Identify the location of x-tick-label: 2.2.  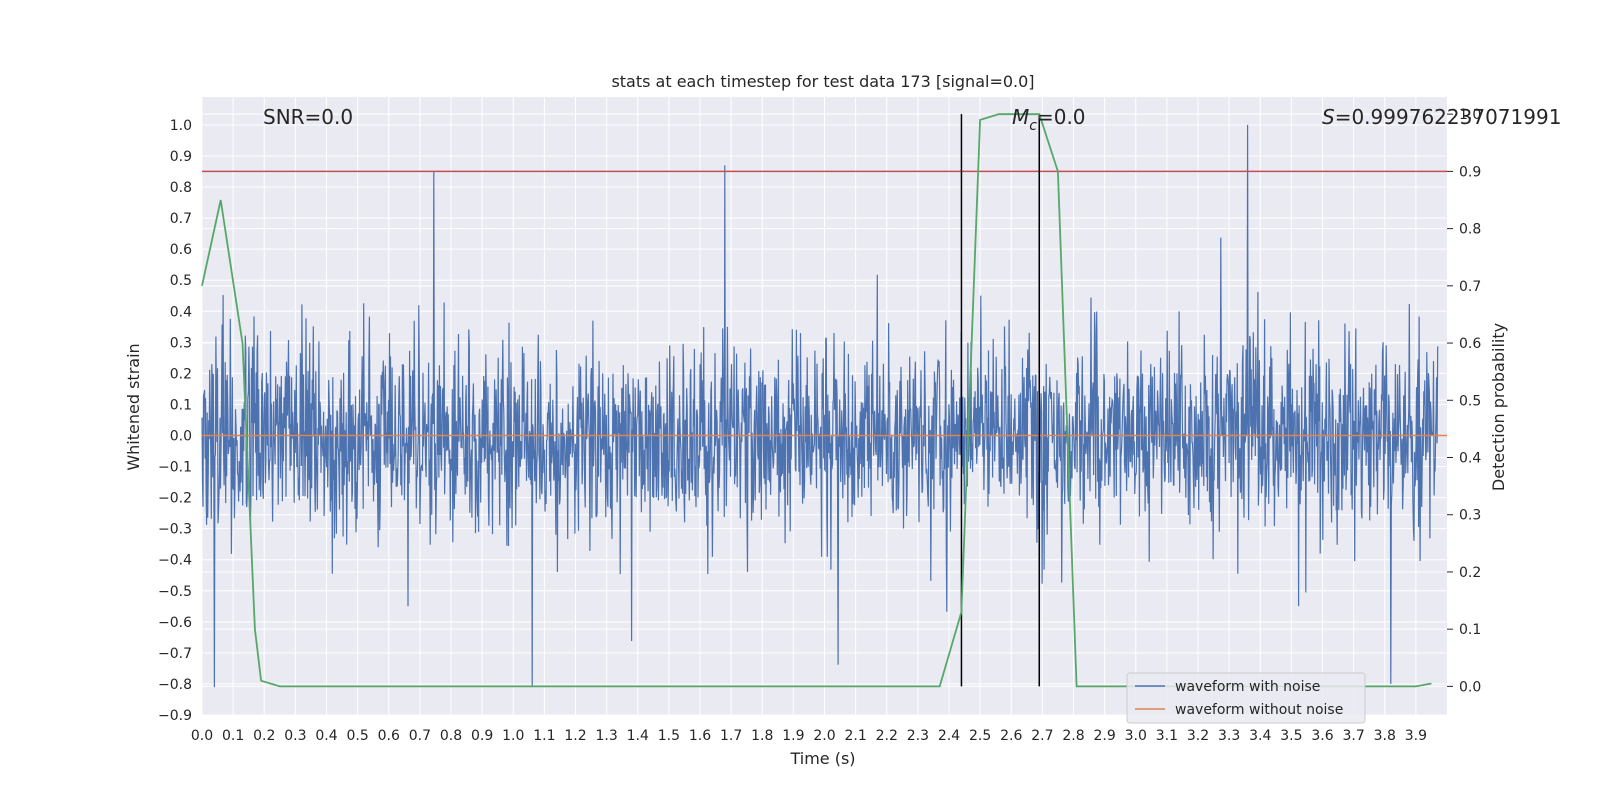
(887, 736).